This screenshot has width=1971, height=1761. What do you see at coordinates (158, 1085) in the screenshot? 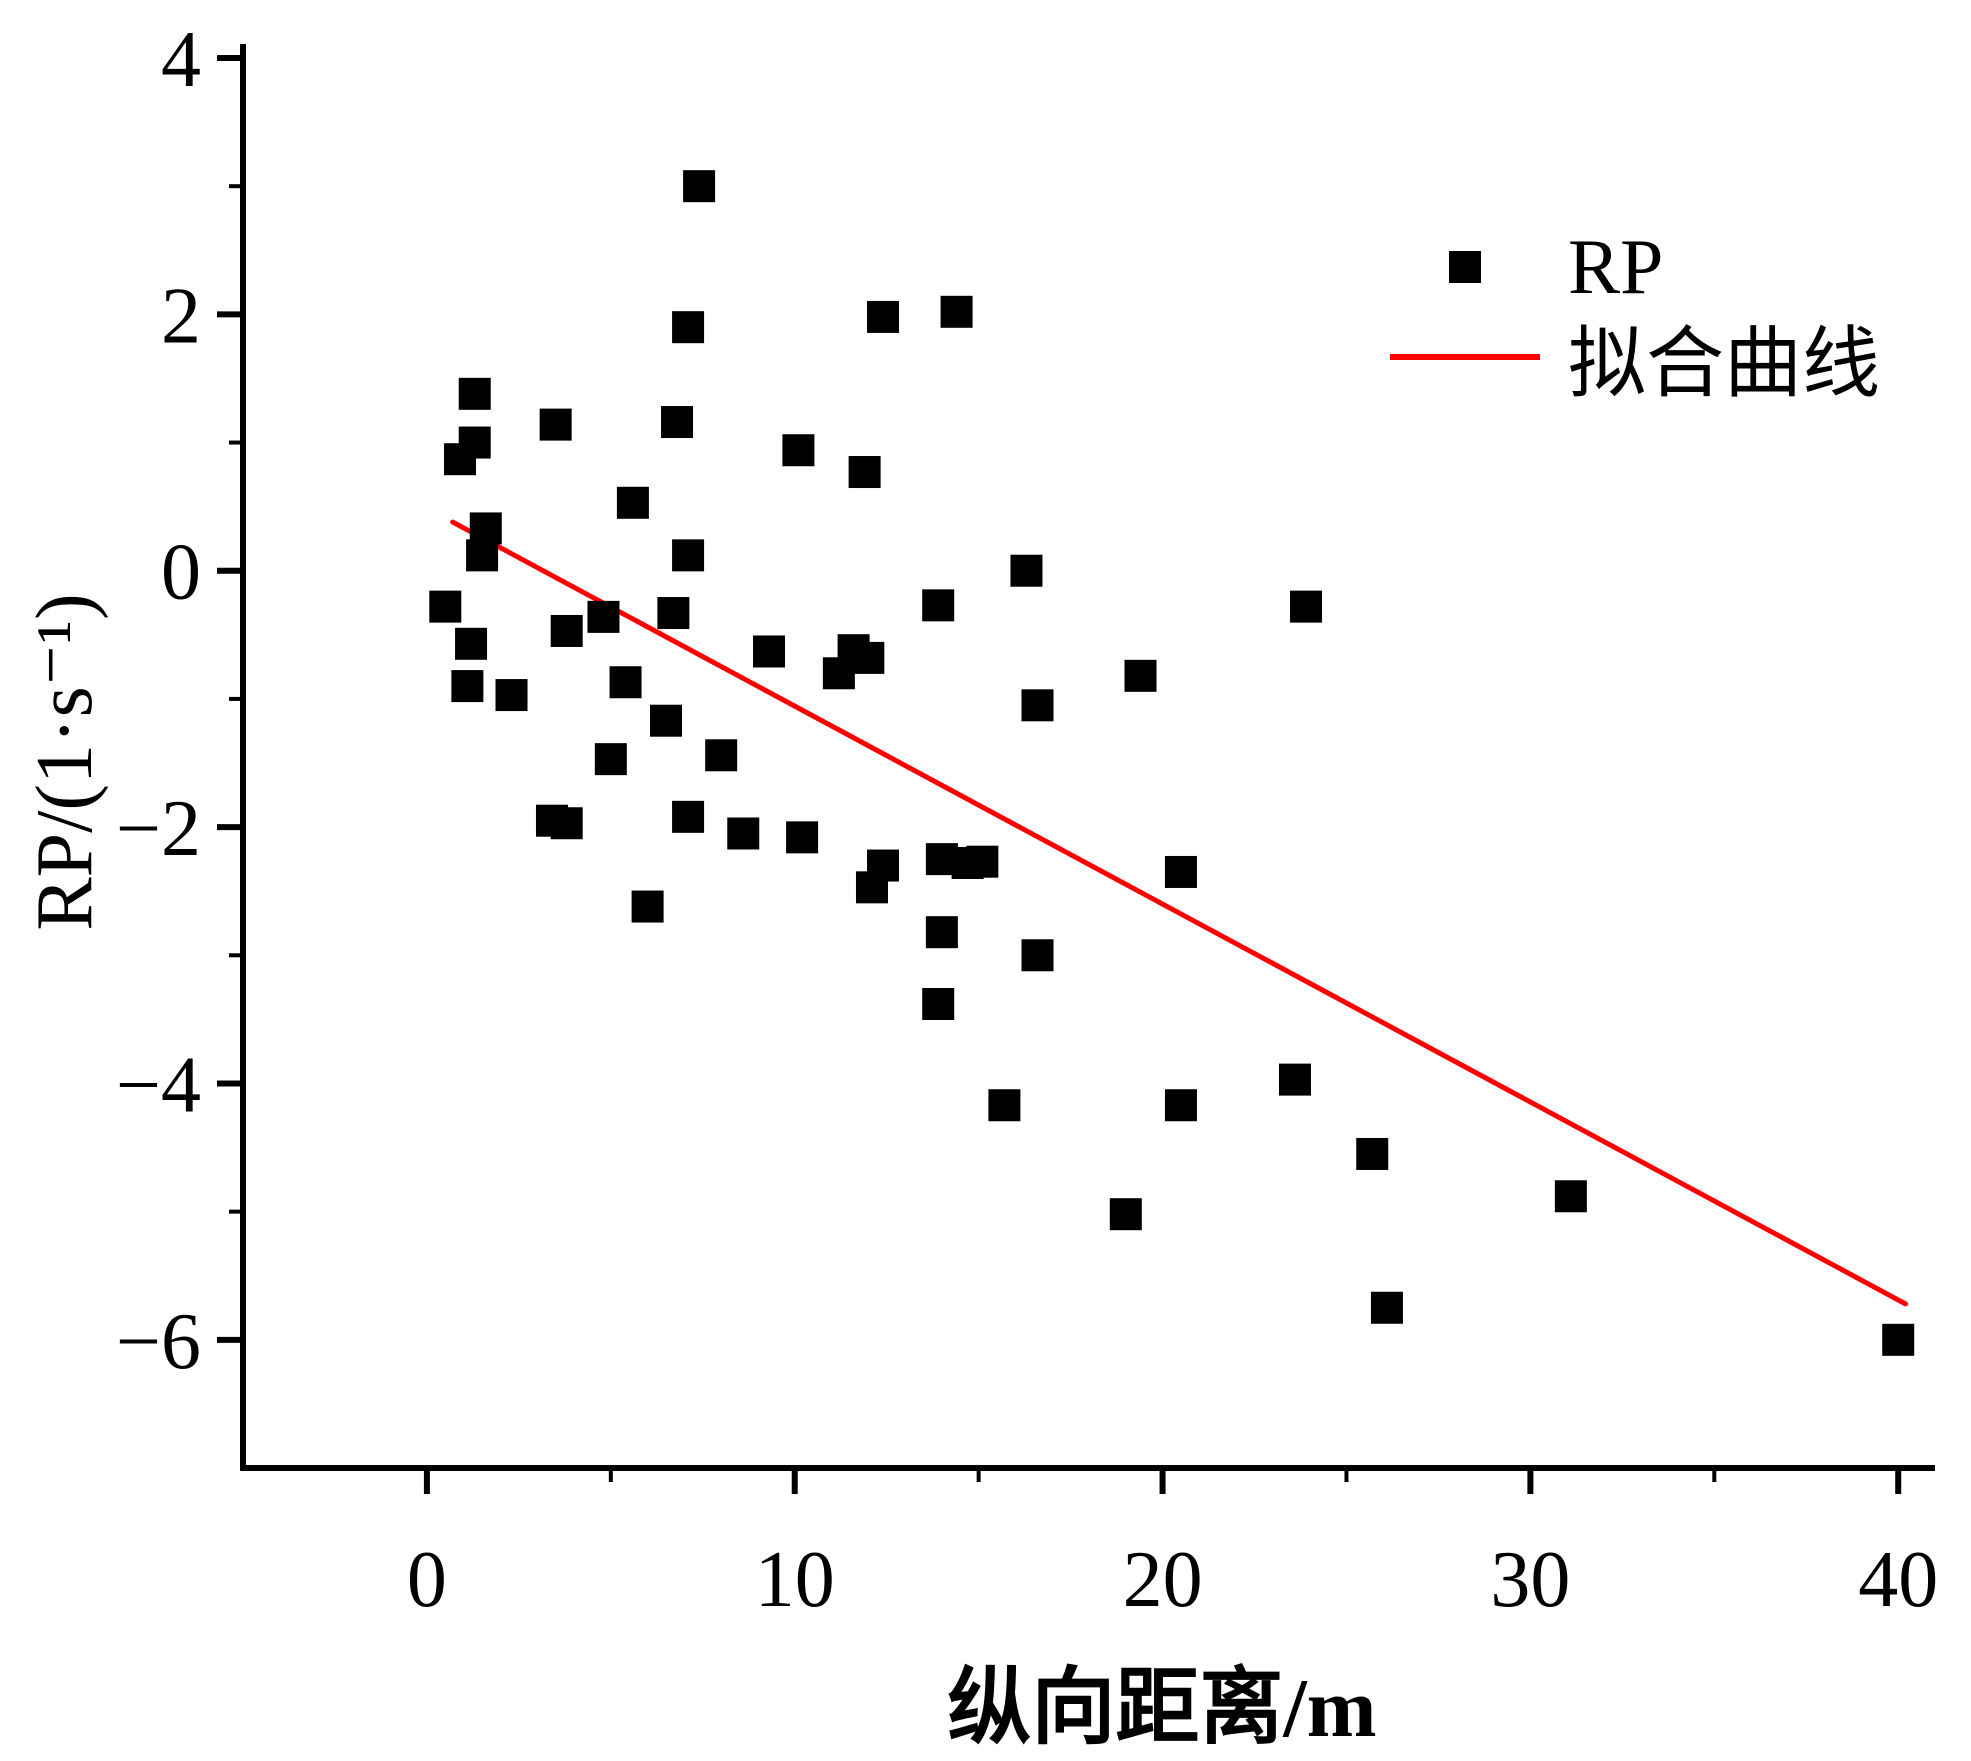
I see `y-tick-label: −4` at bounding box center [158, 1085].